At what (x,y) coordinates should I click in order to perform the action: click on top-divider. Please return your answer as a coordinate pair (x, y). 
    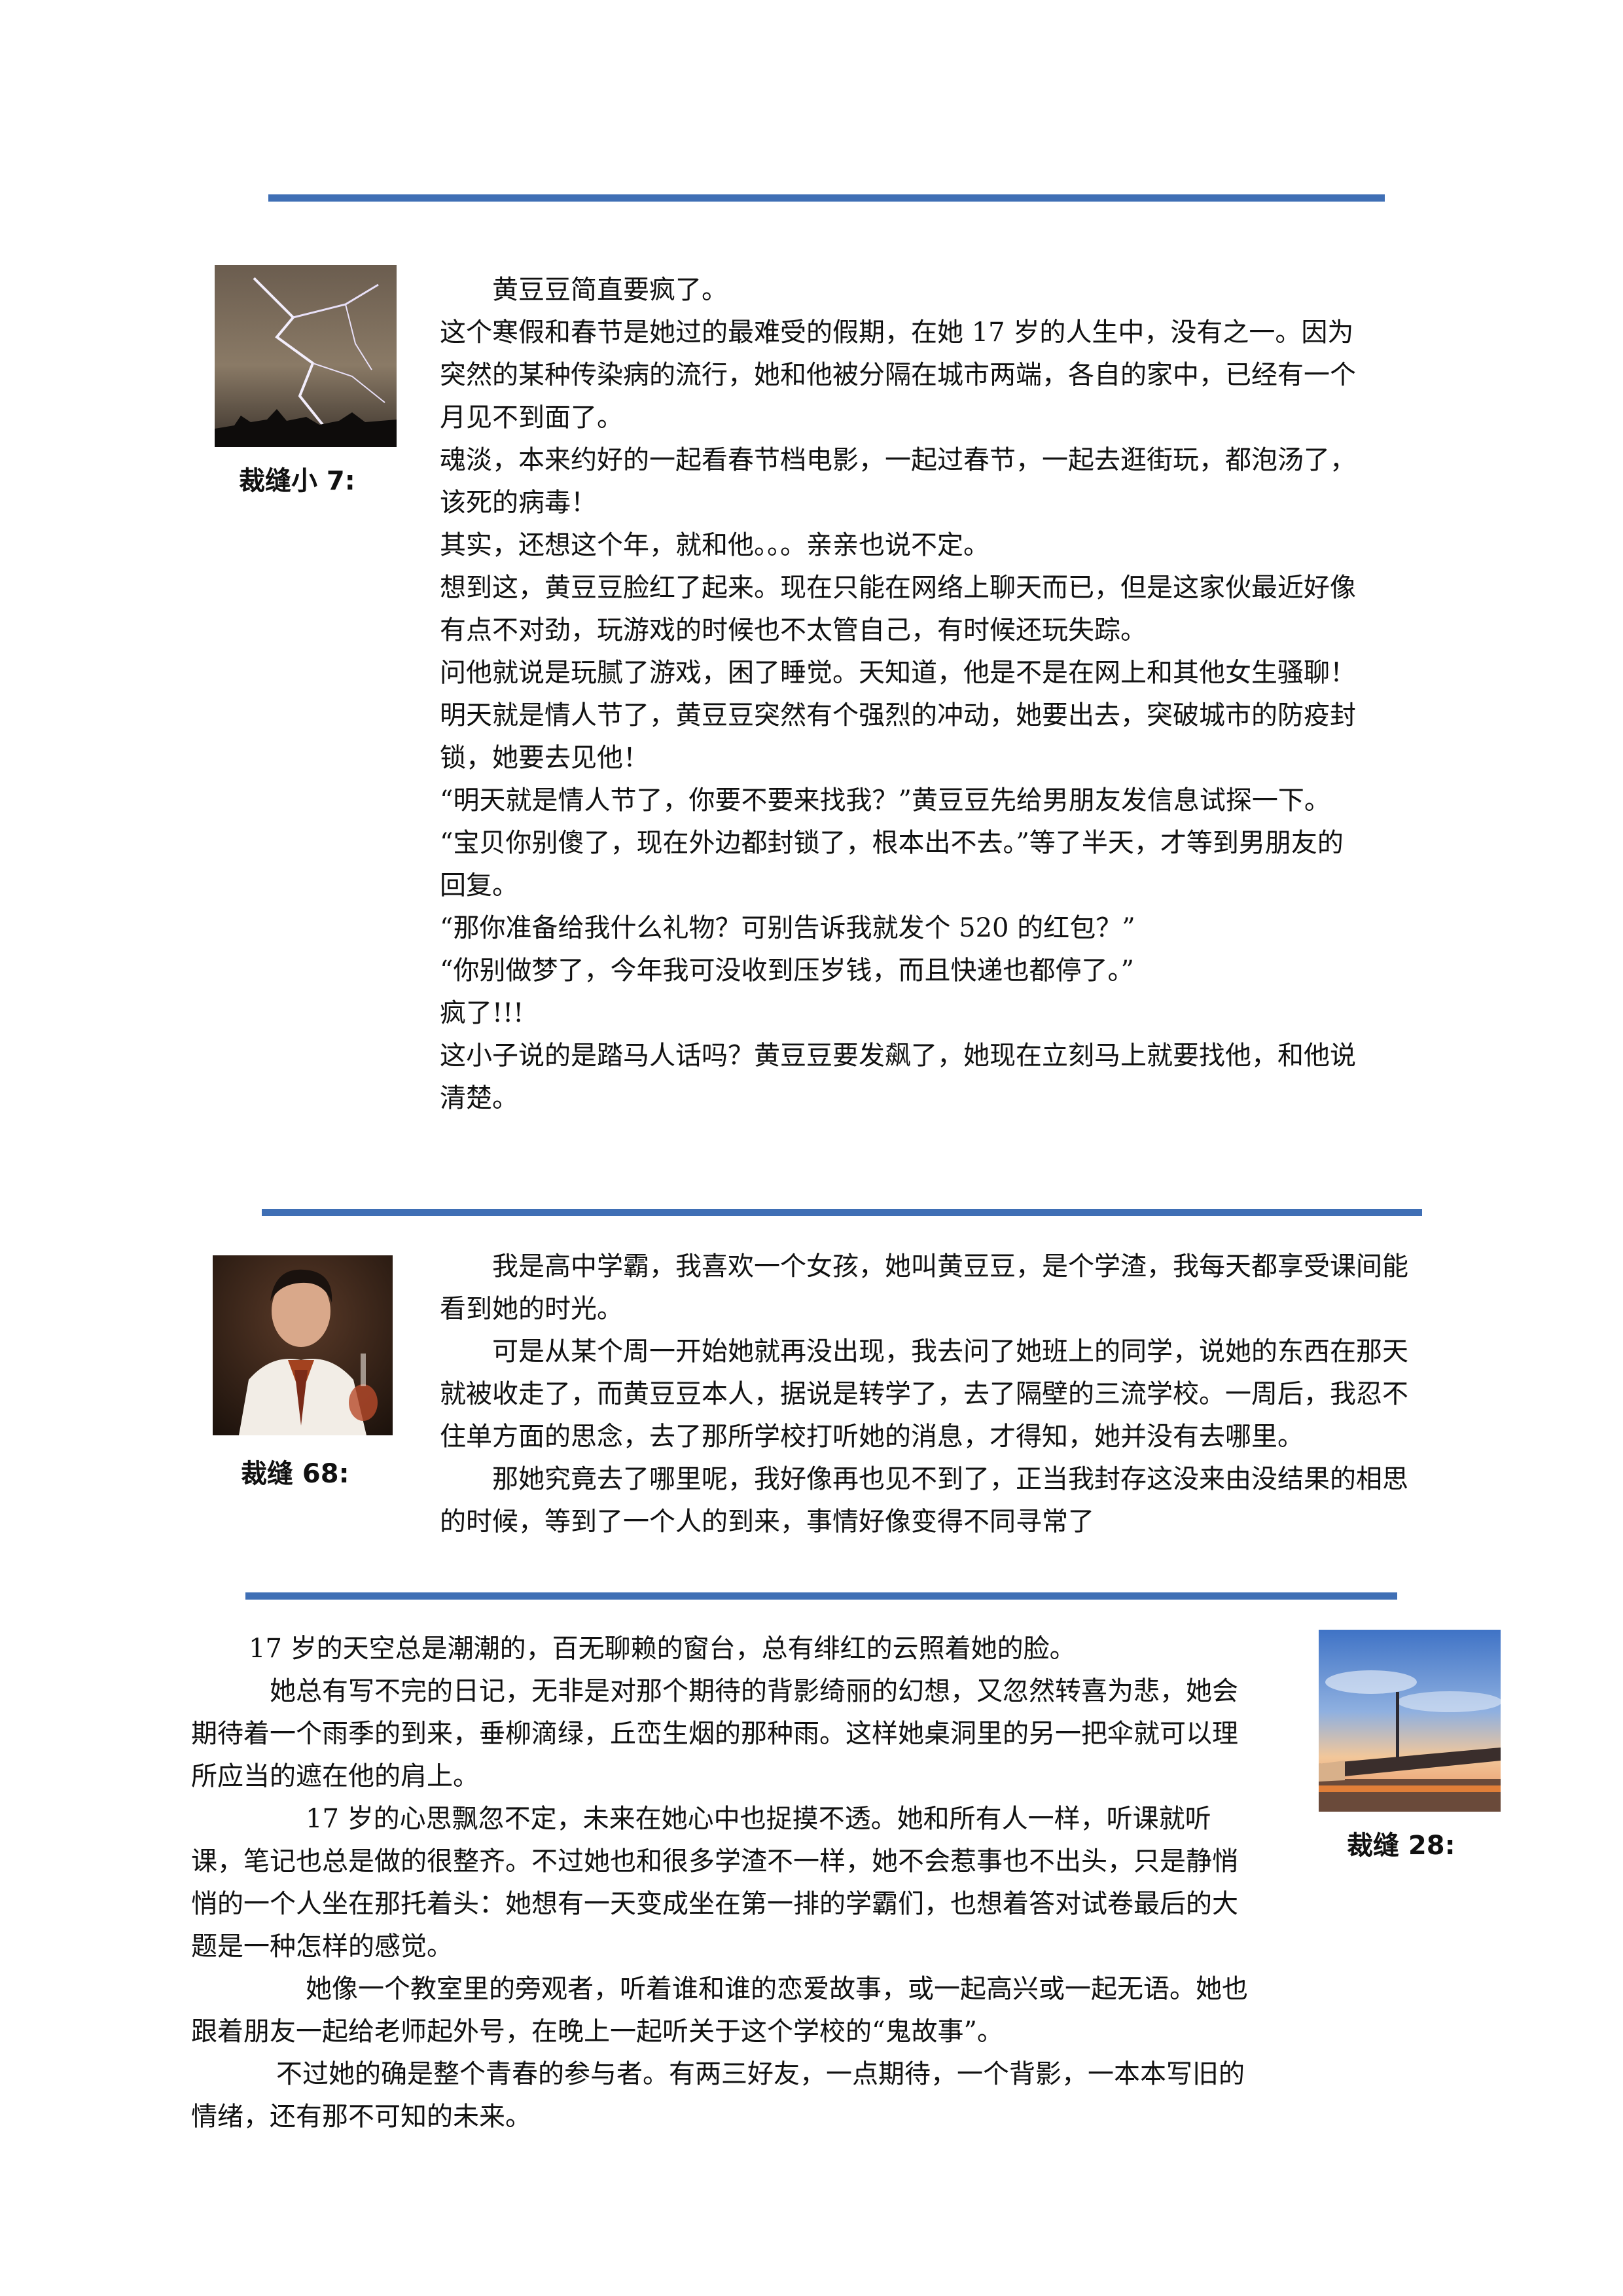
    Looking at the image, I should click on (826, 198).